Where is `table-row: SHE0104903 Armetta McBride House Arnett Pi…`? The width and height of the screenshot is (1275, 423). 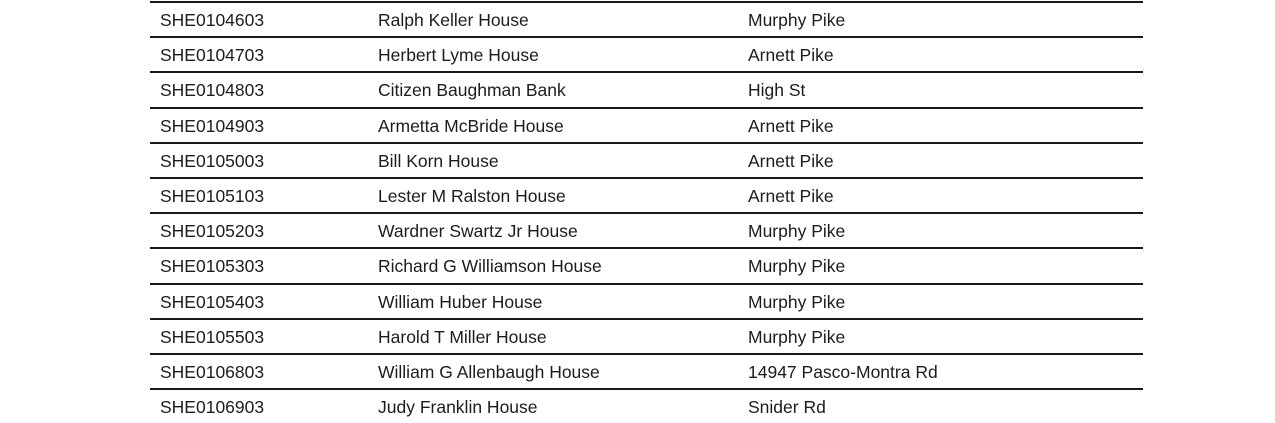 table-row: SHE0104903 Armetta McBride House Arnett Pi… is located at coordinates (646, 124).